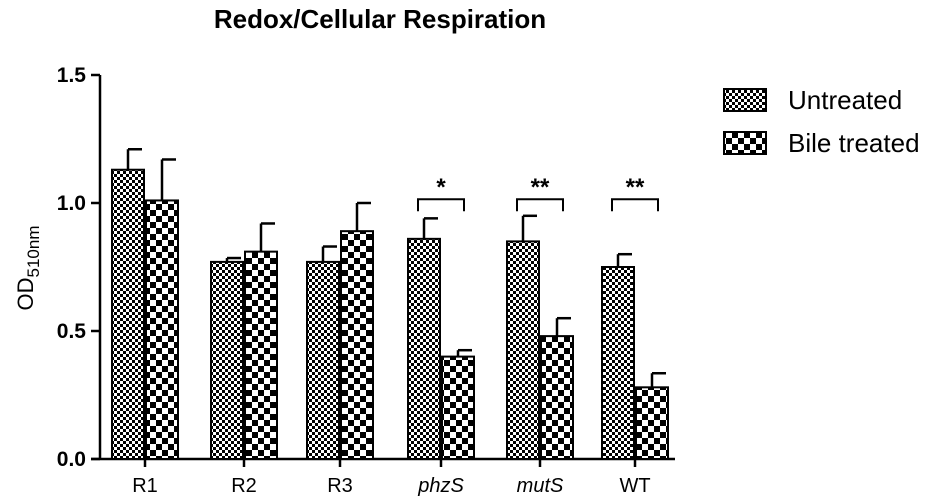 The image size is (950, 502). Describe the element at coordinates (145, 486) in the screenshot. I see `x-category-label: R1` at that location.